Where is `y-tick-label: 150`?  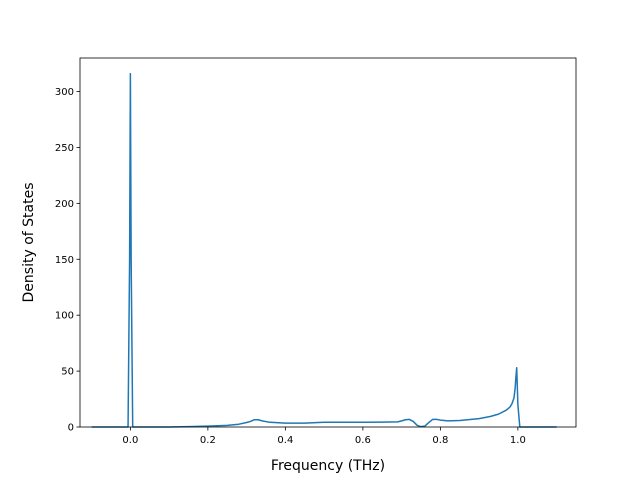
y-tick-label: 150 is located at coordinates (64, 260).